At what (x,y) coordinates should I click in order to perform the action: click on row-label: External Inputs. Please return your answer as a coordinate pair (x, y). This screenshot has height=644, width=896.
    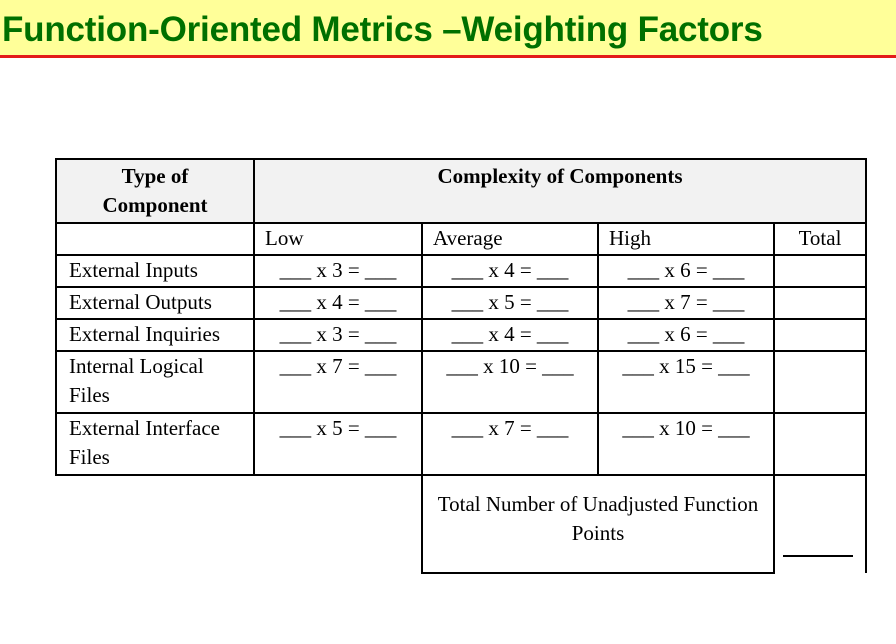
    Looking at the image, I should click on (155, 271).